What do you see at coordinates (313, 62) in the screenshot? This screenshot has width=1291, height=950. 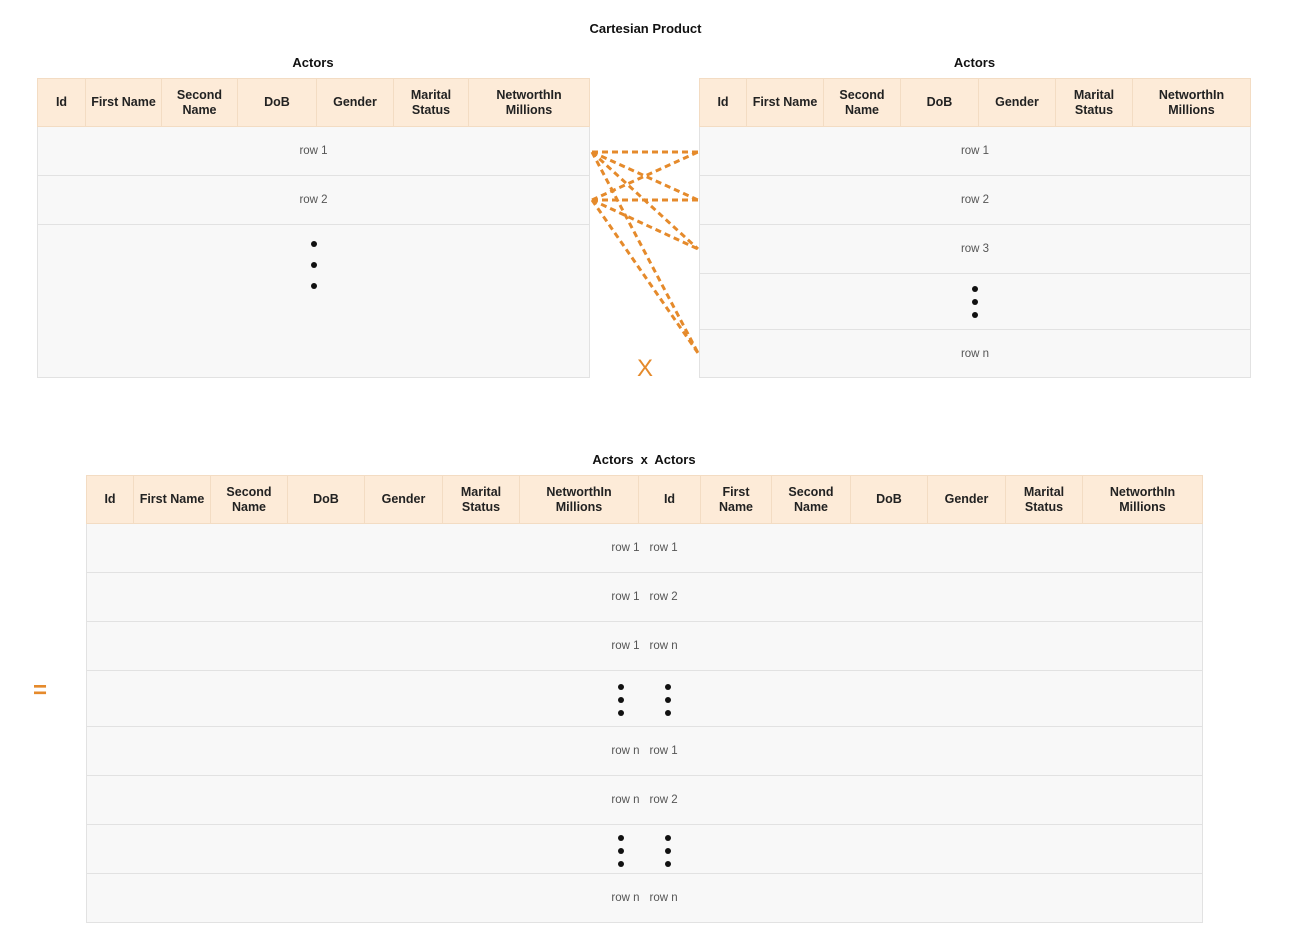 I see `left-table-caption: Actors` at bounding box center [313, 62].